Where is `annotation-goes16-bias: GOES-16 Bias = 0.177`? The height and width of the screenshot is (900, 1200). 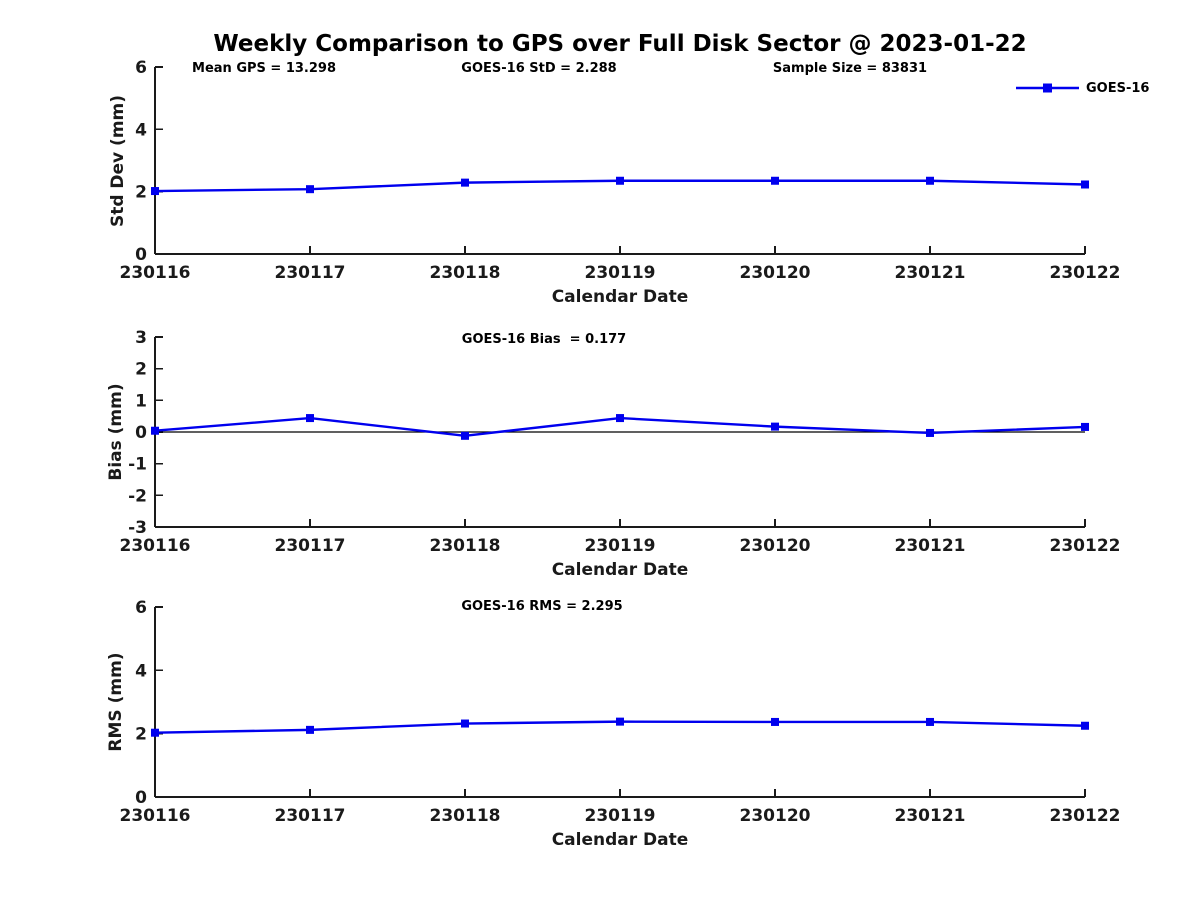 annotation-goes16-bias: GOES-16 Bias = 0.177 is located at coordinates (544, 339).